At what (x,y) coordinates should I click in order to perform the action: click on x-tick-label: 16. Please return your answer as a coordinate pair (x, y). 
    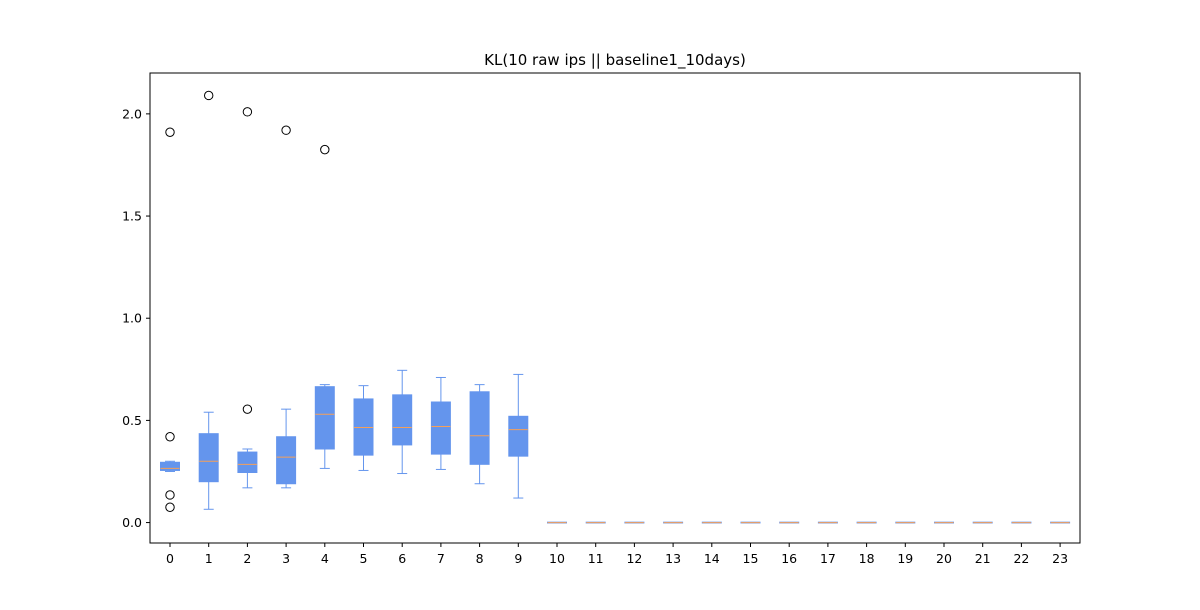
    Looking at the image, I should click on (789, 558).